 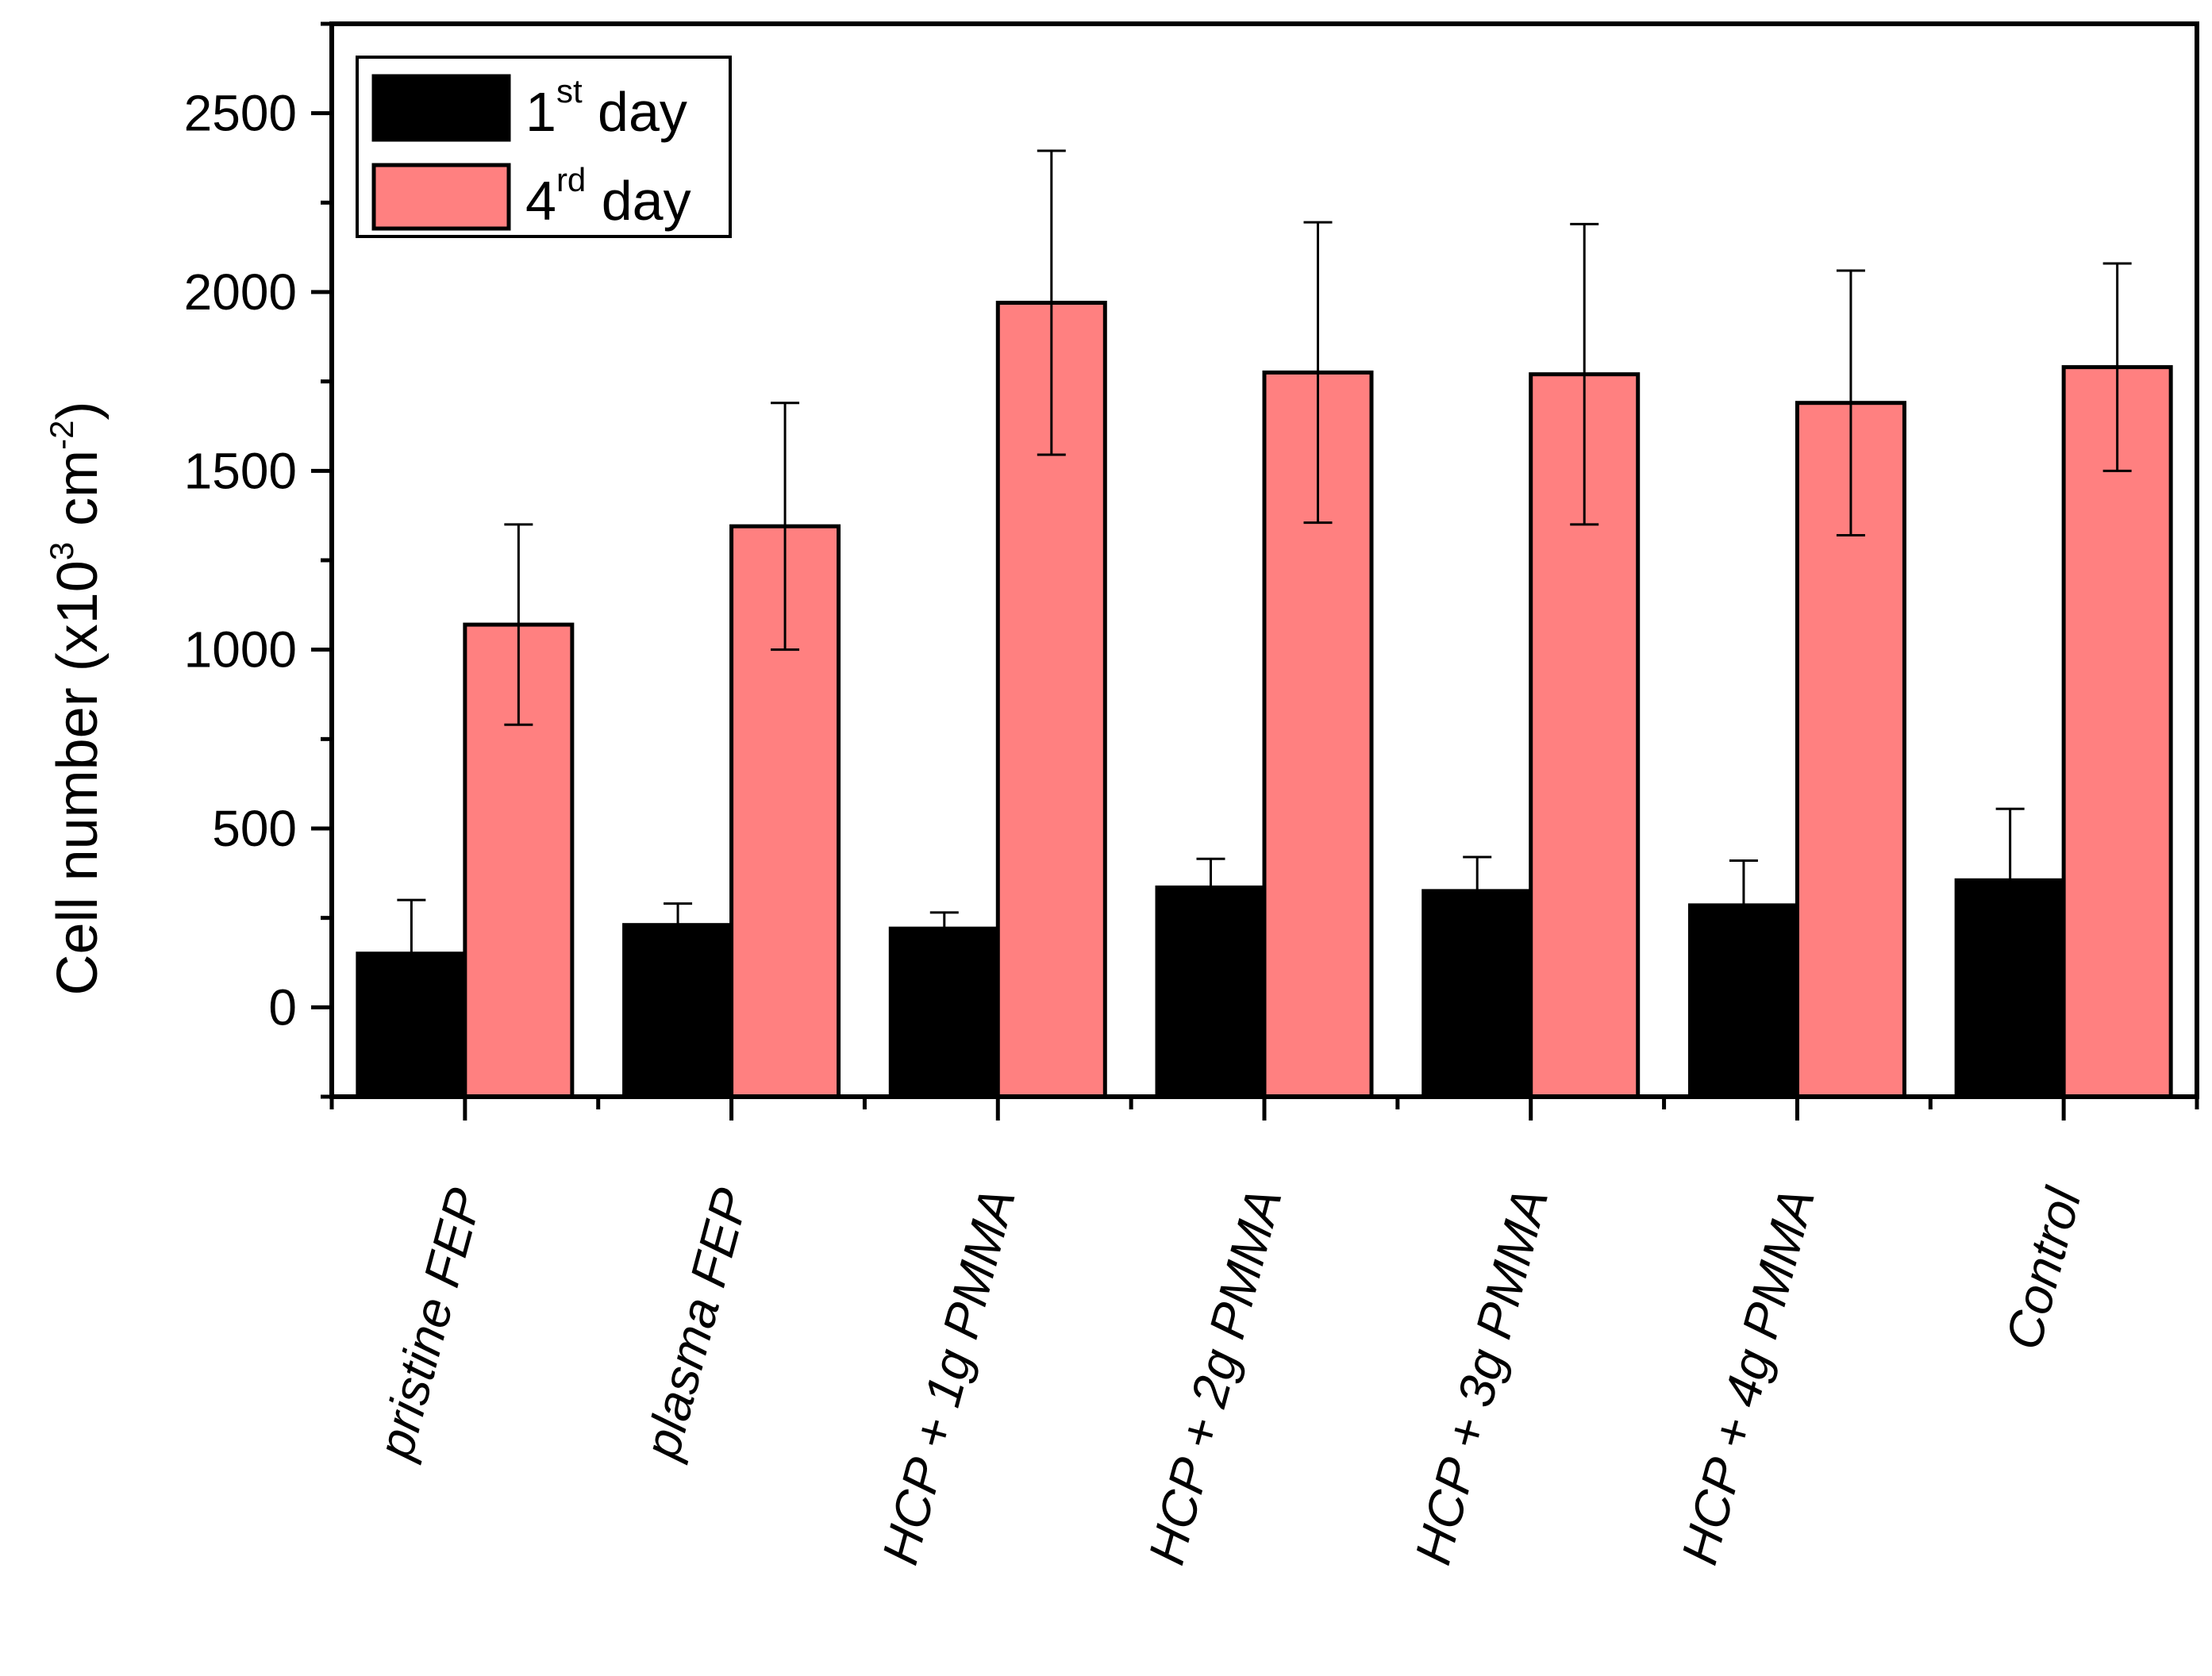 I want to click on legend-item-series-1: 1st day, so click(x=529, y=107).